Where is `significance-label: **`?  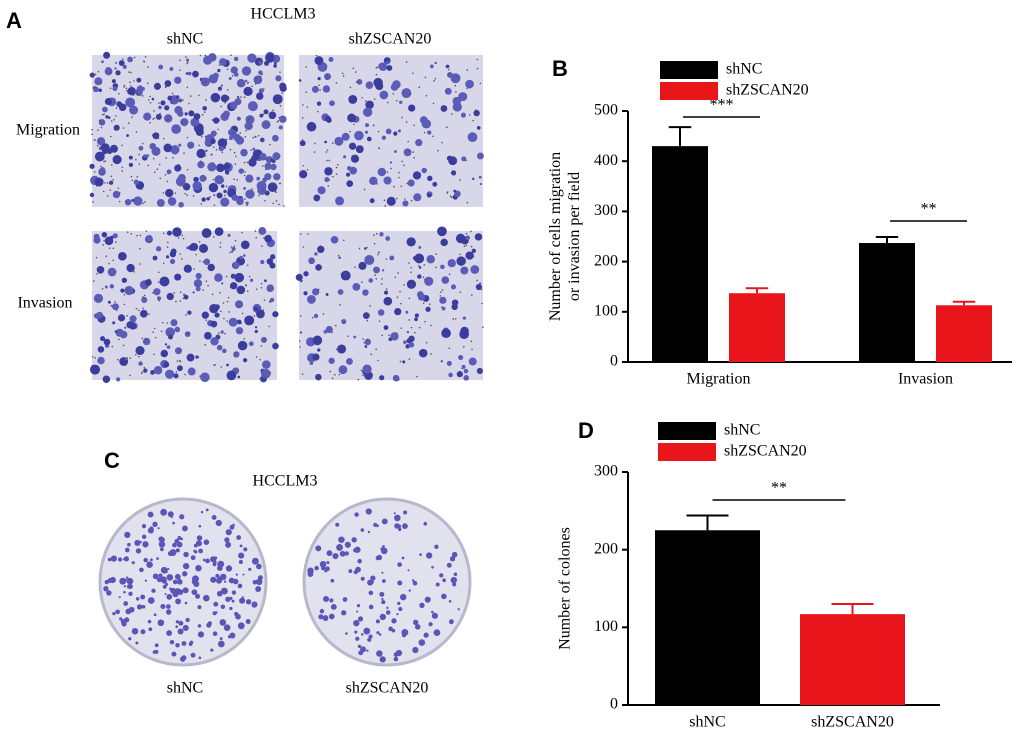 significance-label: ** is located at coordinates (929, 209).